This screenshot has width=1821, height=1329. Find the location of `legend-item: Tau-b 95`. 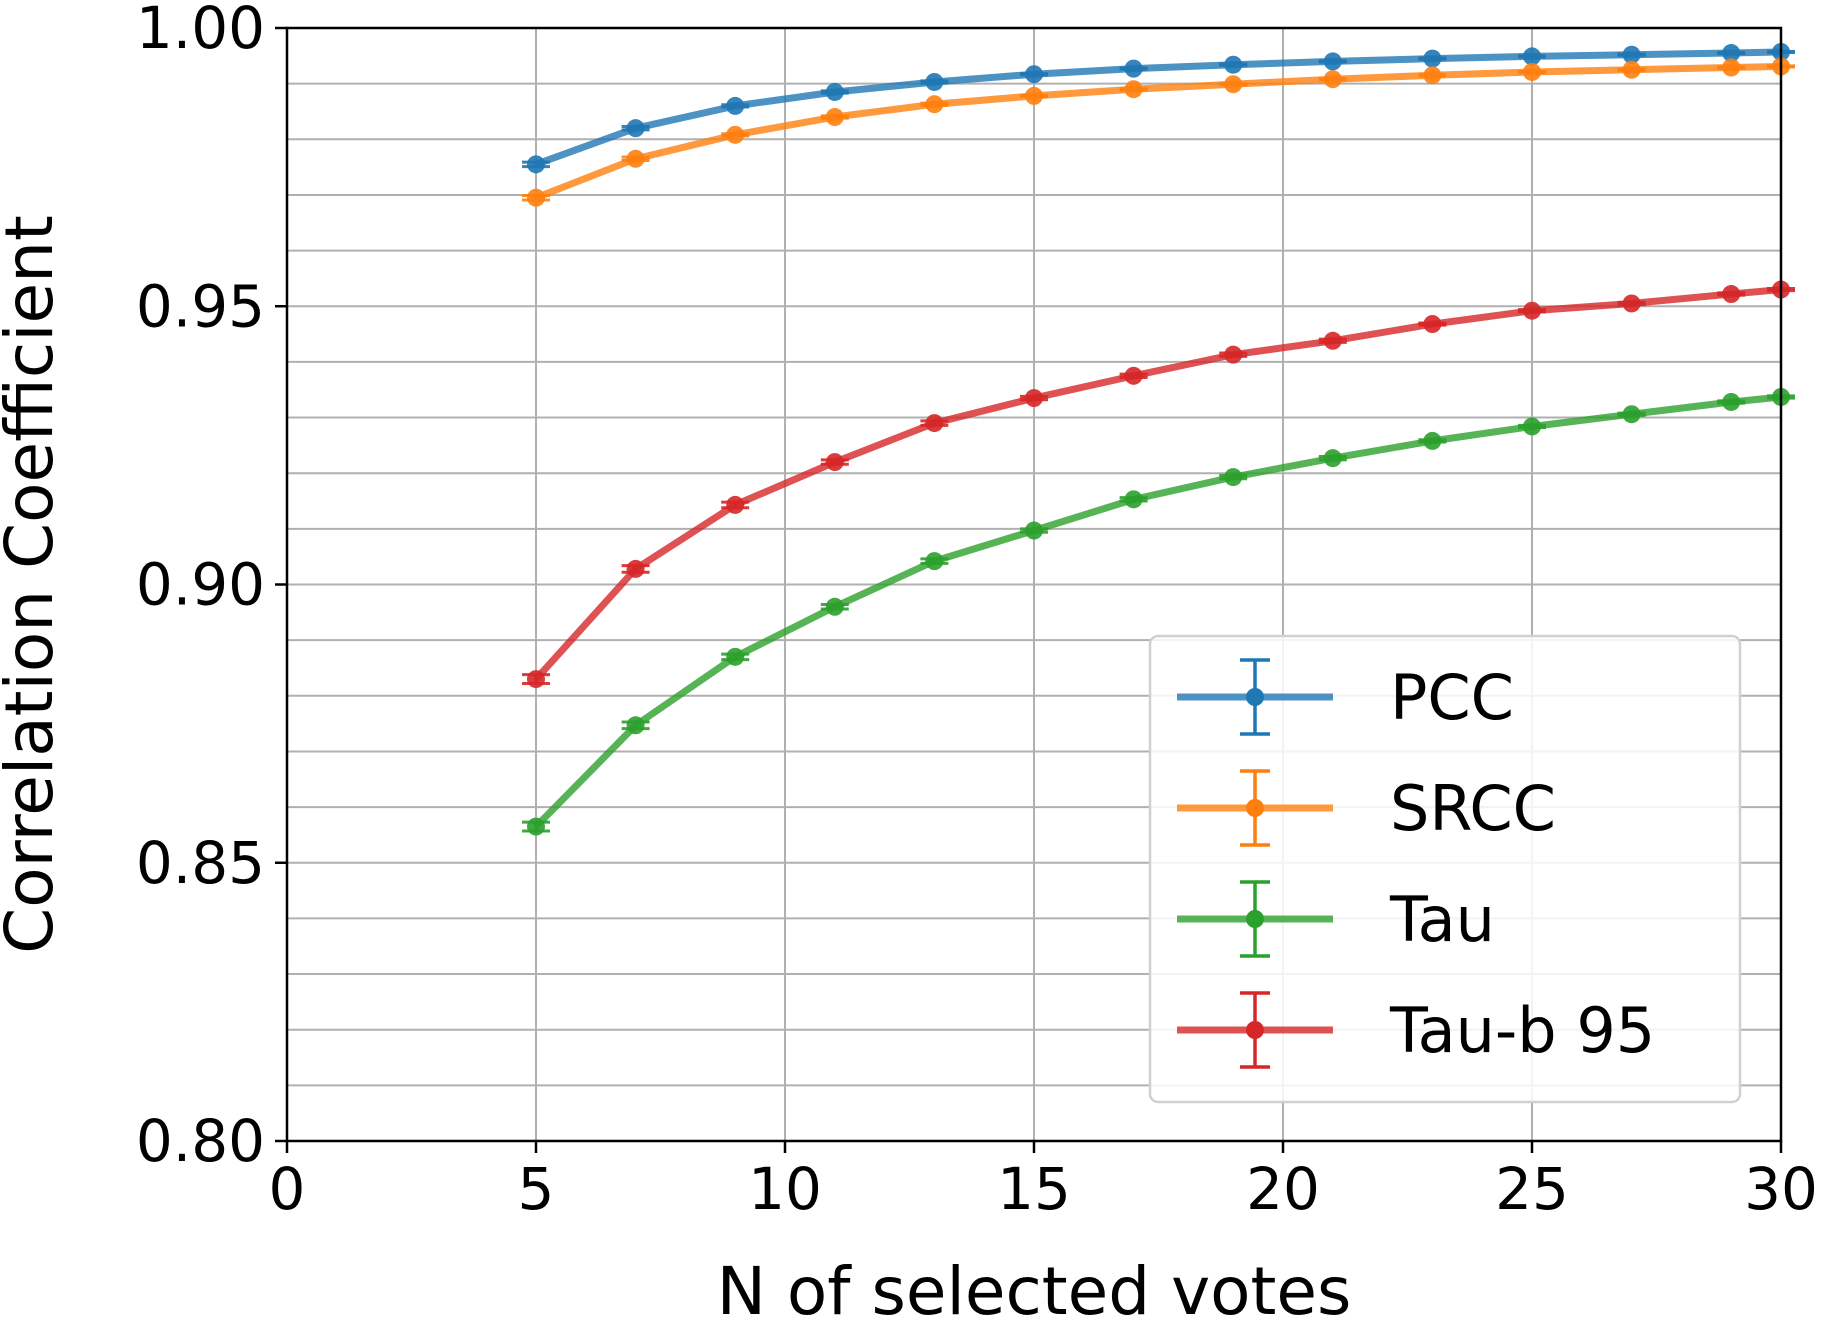

legend-item: Tau-b 95 is located at coordinates (1416, 1030).